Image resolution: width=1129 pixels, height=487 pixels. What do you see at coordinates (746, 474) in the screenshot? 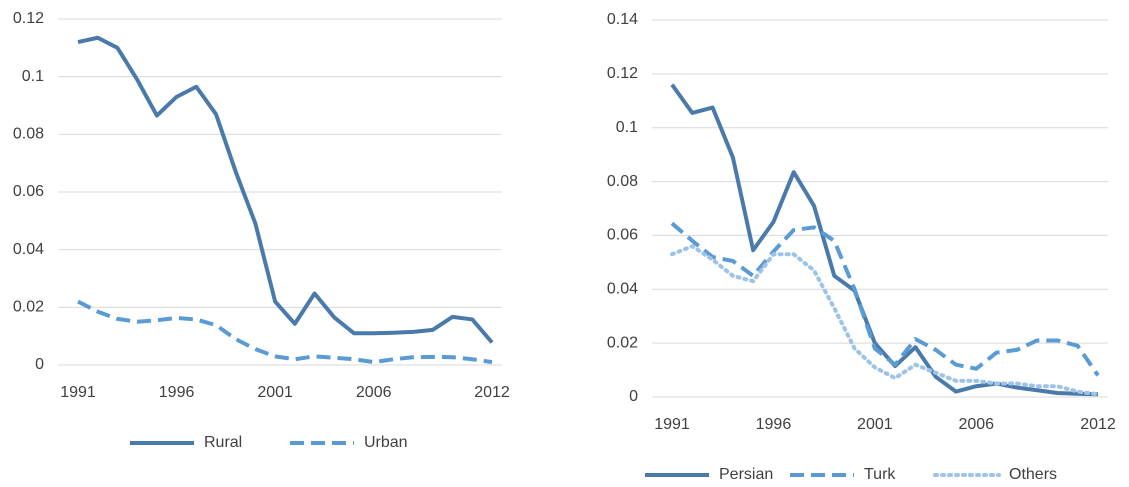
I see `legend-label: Persian` at bounding box center [746, 474].